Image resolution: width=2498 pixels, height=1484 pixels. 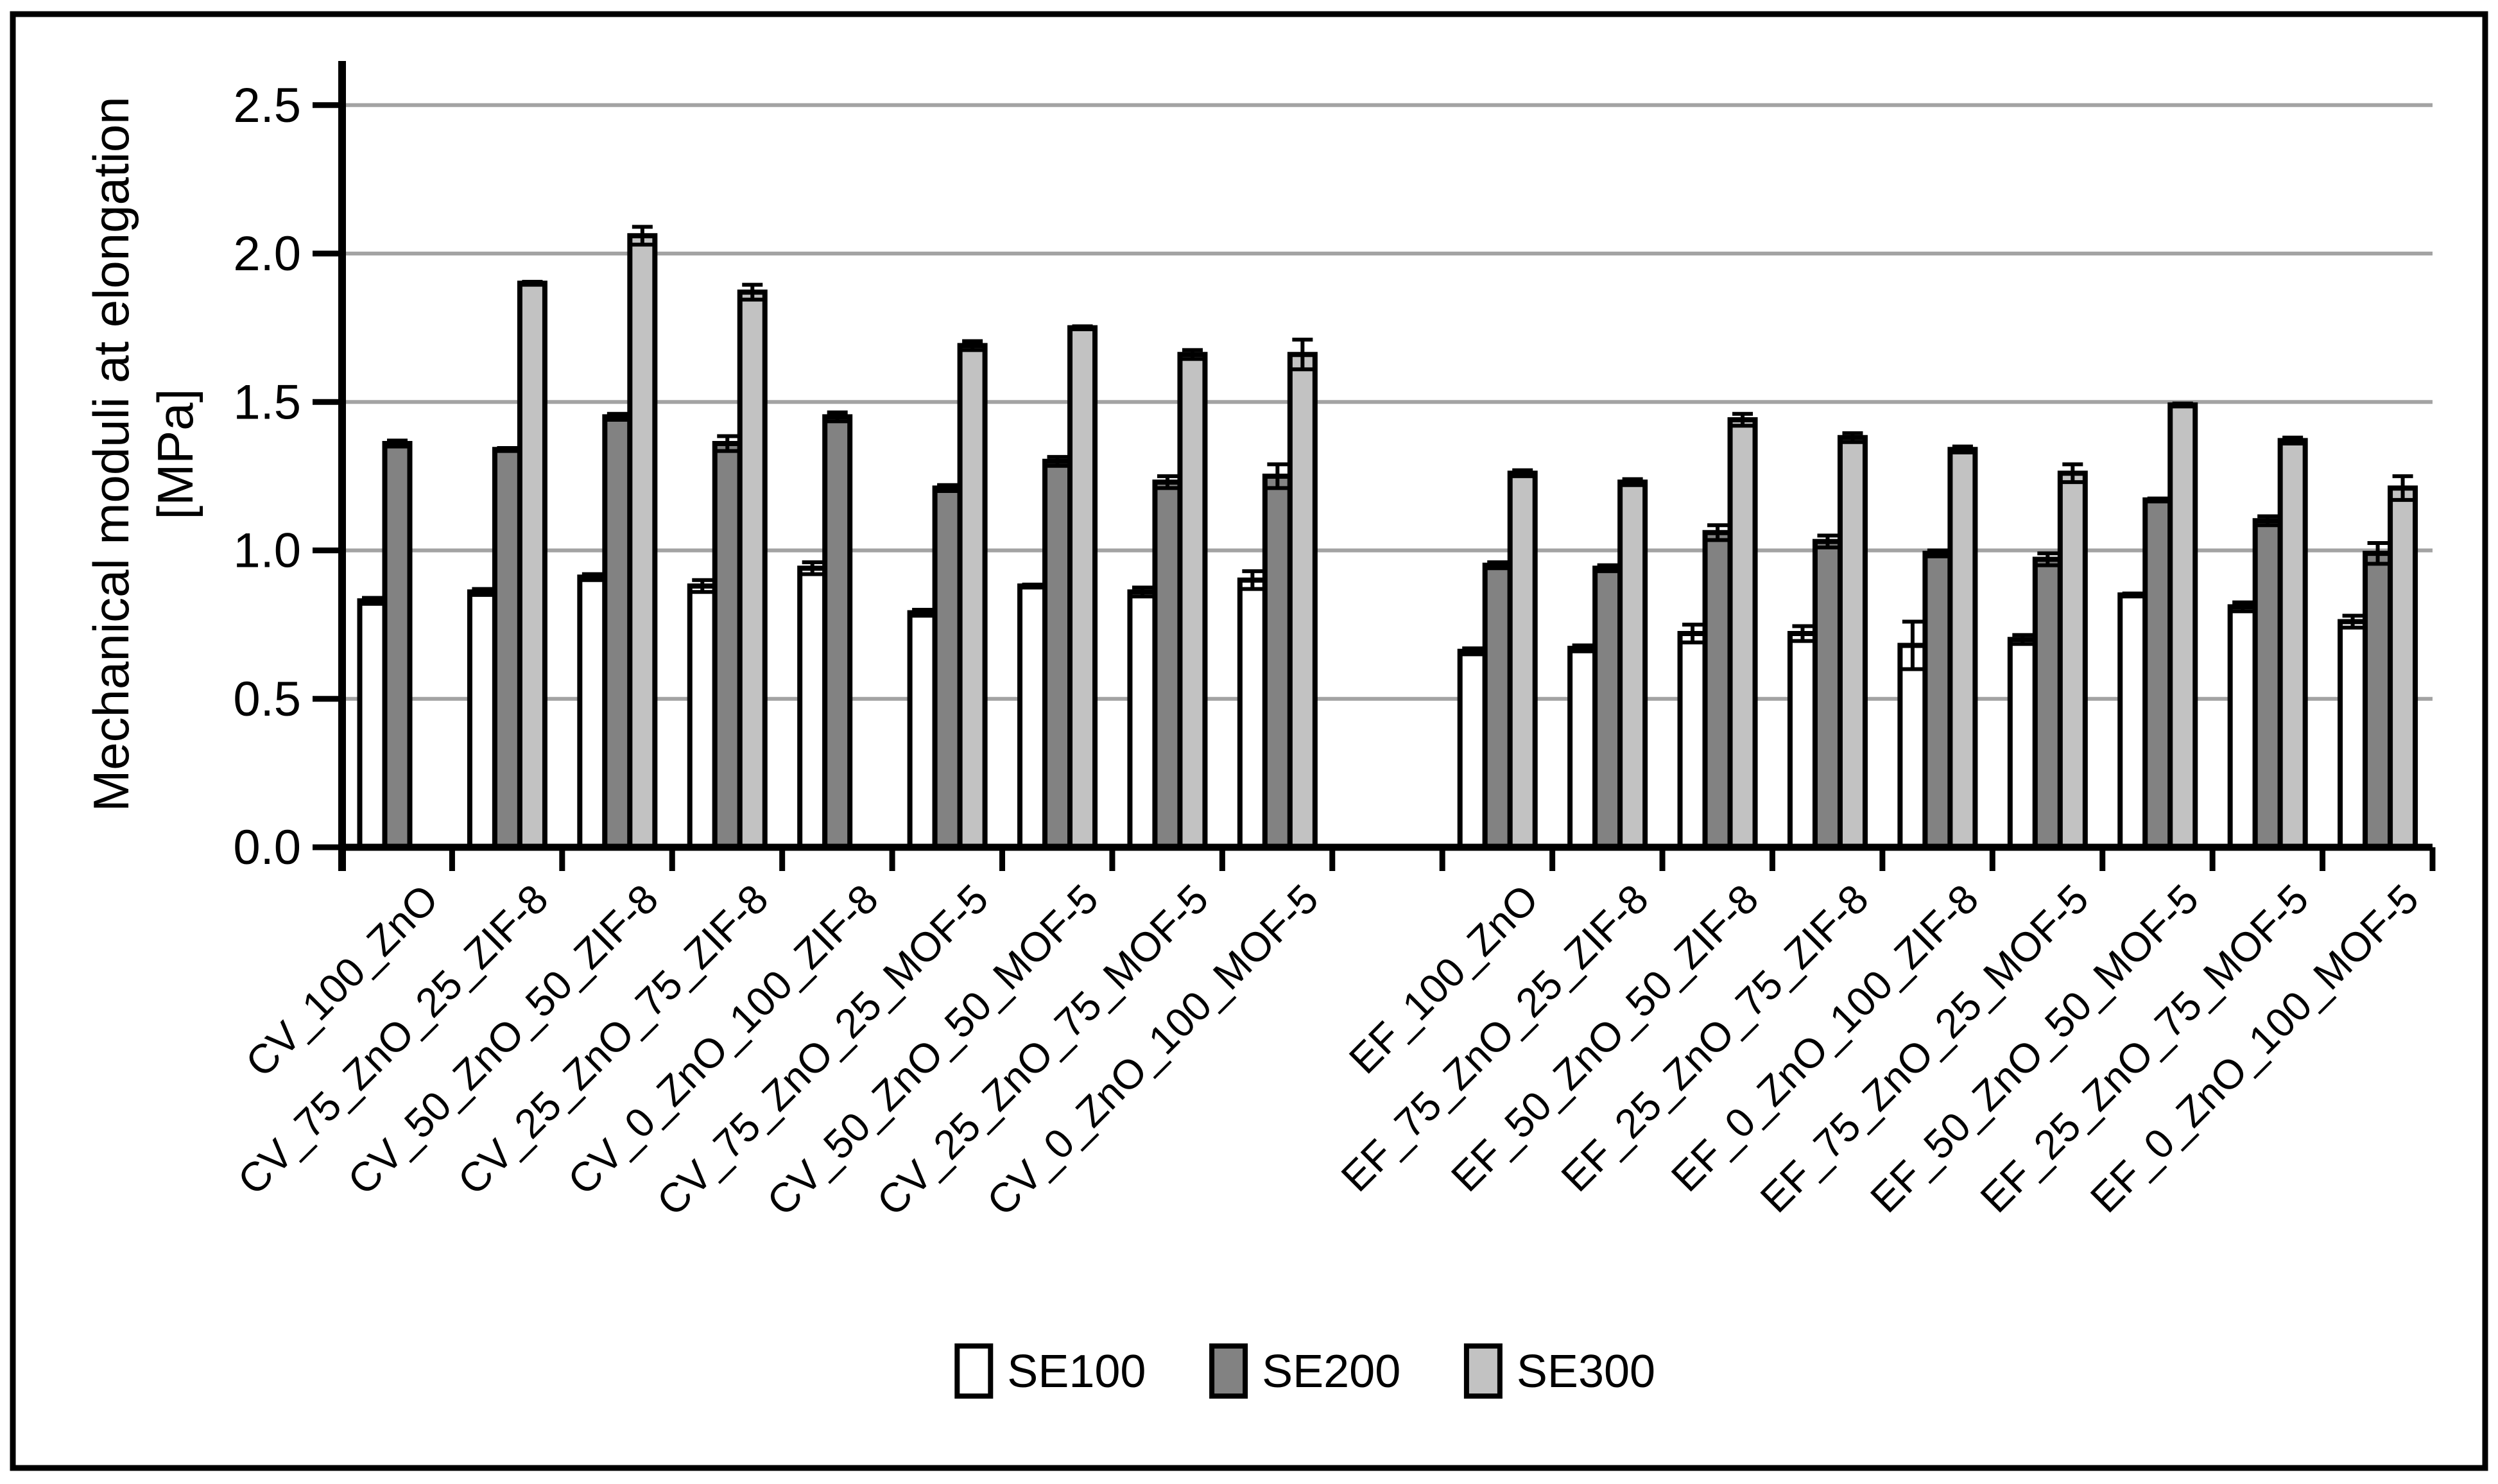 What do you see at coordinates (1497, 565) in the screenshot?
I see `error-bar-SE200-EF_100_ZnO` at bounding box center [1497, 565].